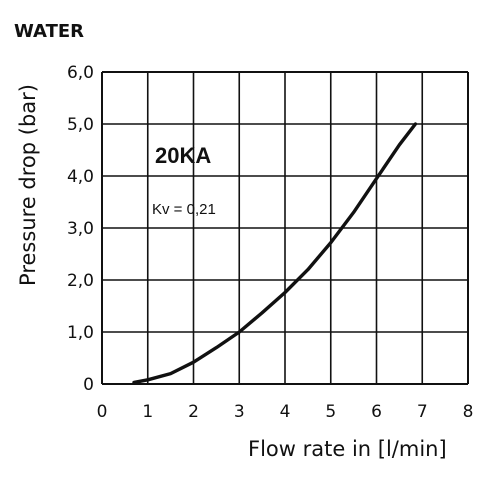  What do you see at coordinates (88, 385) in the screenshot?
I see `y-tick-label-0: 0` at bounding box center [88, 385].